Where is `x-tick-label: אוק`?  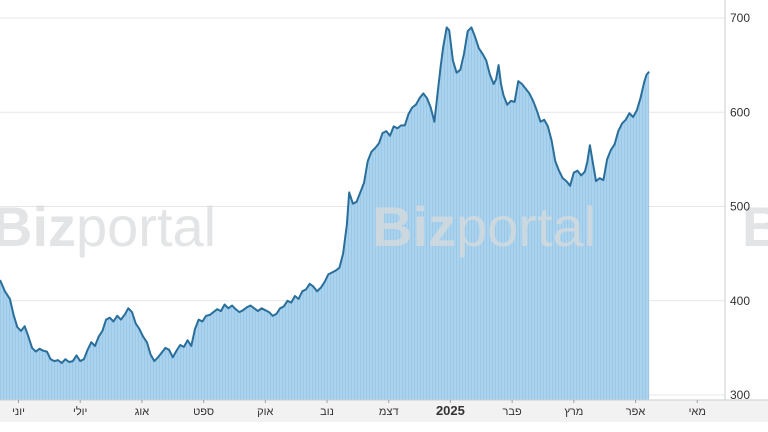 x-tick-label: אוק is located at coordinates (265, 412).